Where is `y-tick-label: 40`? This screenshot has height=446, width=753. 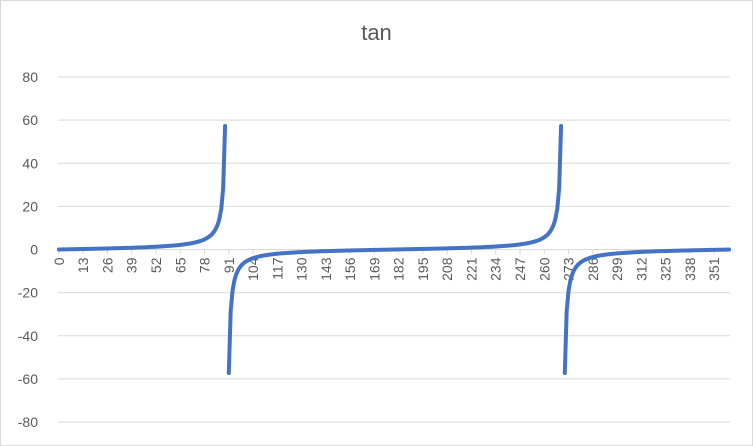 y-tick-label: 40 is located at coordinates (30, 163).